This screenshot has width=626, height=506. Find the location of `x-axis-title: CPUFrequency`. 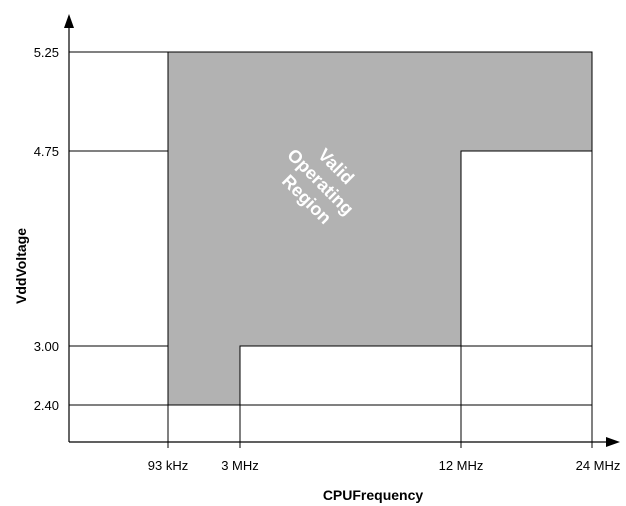

x-axis-title: CPUFrequency is located at coordinates (373, 495).